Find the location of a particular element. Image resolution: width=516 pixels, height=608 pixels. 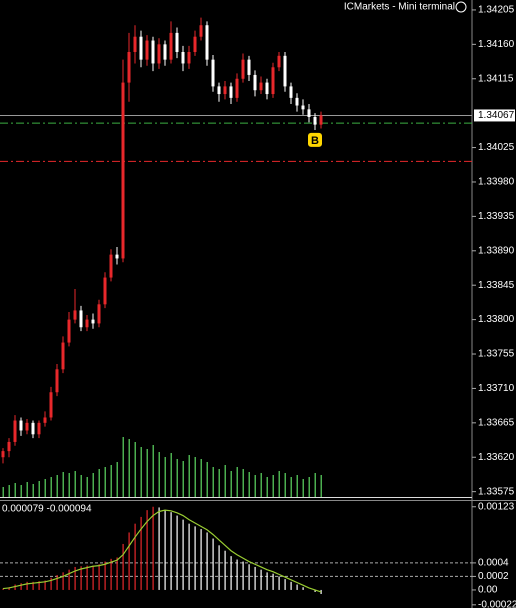

y-tick-label: 1.33935 is located at coordinates (496, 216).